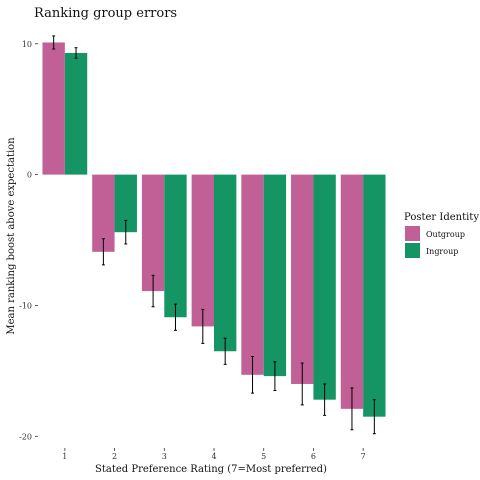 This screenshot has width=480, height=480. What do you see at coordinates (442, 251) in the screenshot?
I see `legend-label-ingroup: Ingroup` at bounding box center [442, 251].